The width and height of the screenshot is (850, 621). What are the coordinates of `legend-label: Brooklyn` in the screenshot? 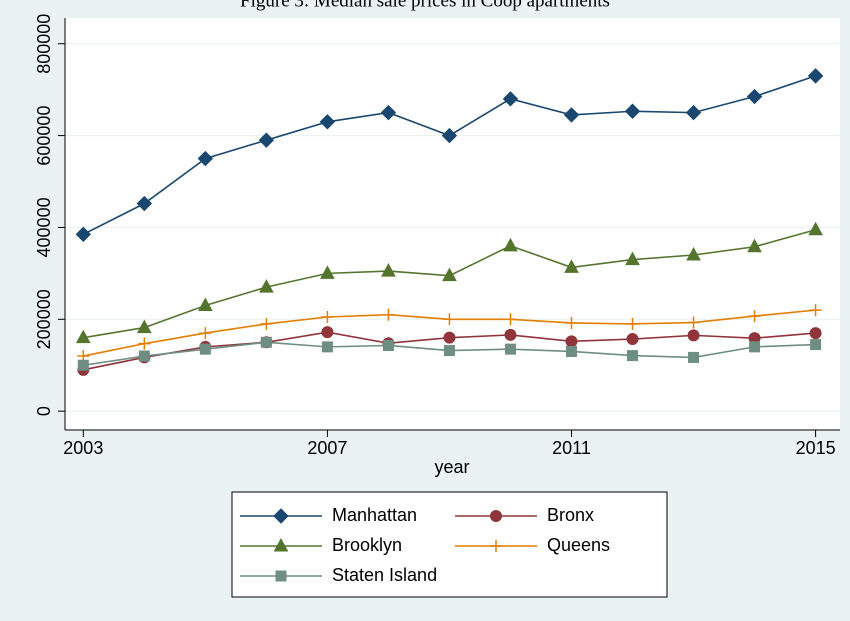 It's located at (367, 545).